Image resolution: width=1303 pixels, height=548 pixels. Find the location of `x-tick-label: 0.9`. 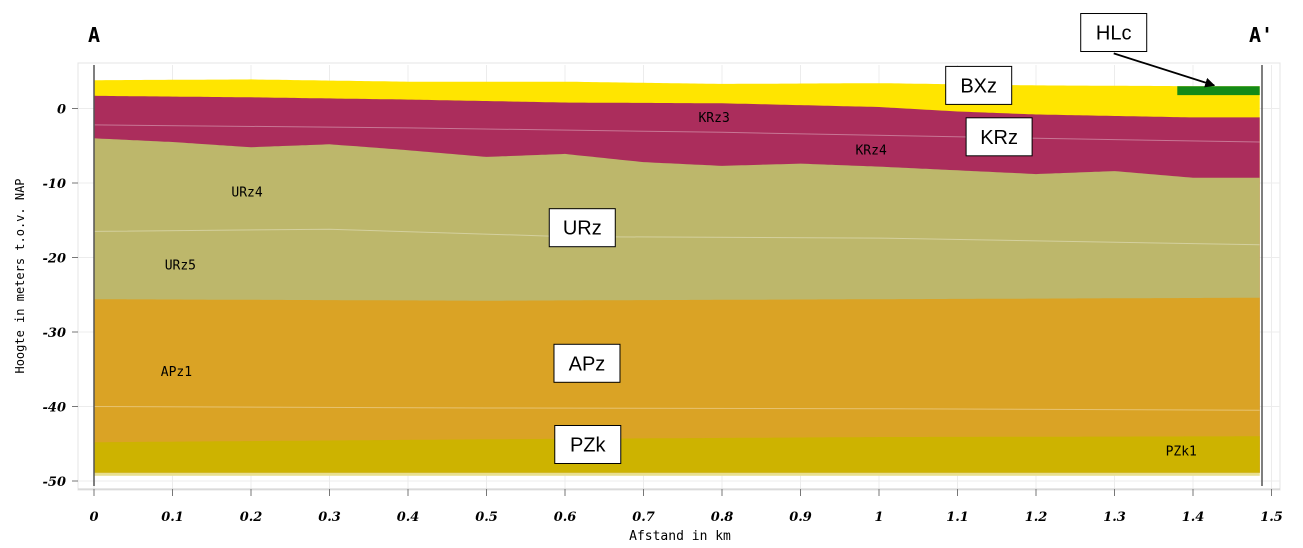

x-tick-label: 0.9 is located at coordinates (800, 517).